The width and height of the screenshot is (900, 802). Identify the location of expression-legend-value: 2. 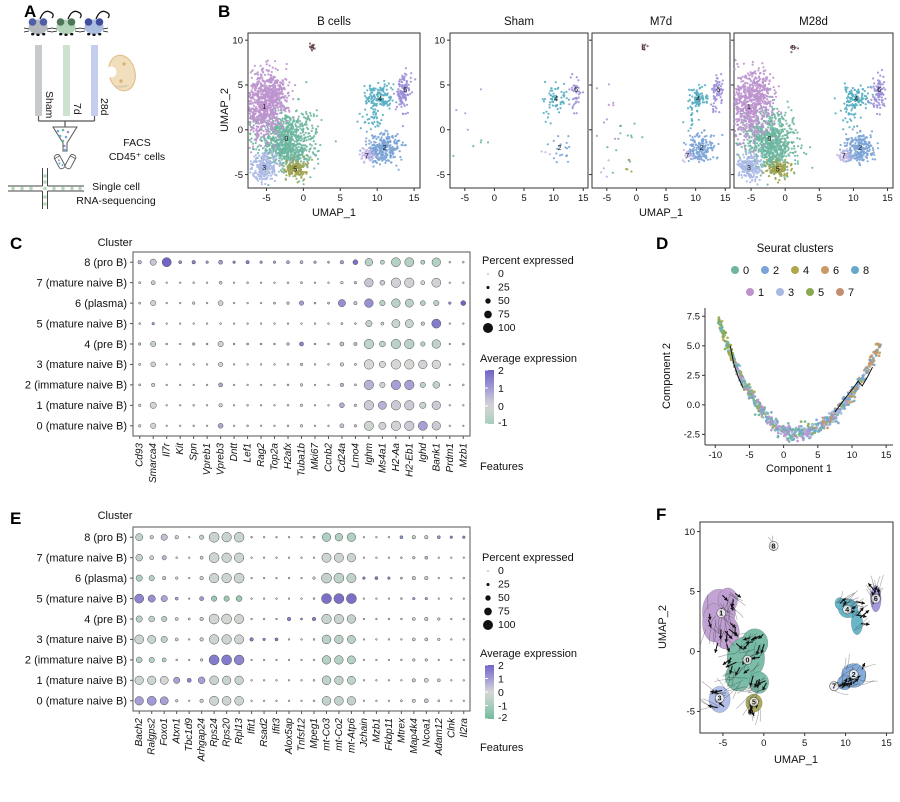
(501, 666).